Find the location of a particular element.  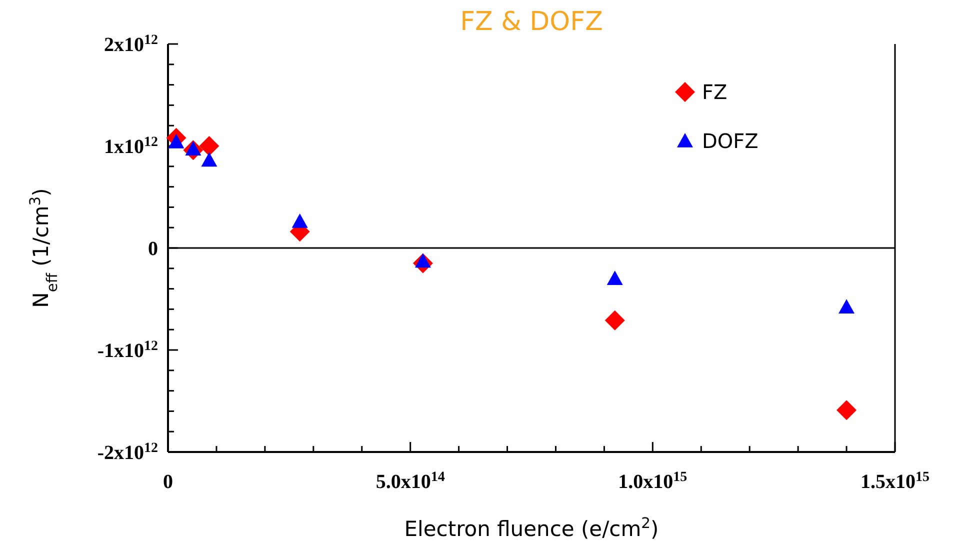

y-tick-label: -1x10$^{12}$ is located at coordinates (127, 350).